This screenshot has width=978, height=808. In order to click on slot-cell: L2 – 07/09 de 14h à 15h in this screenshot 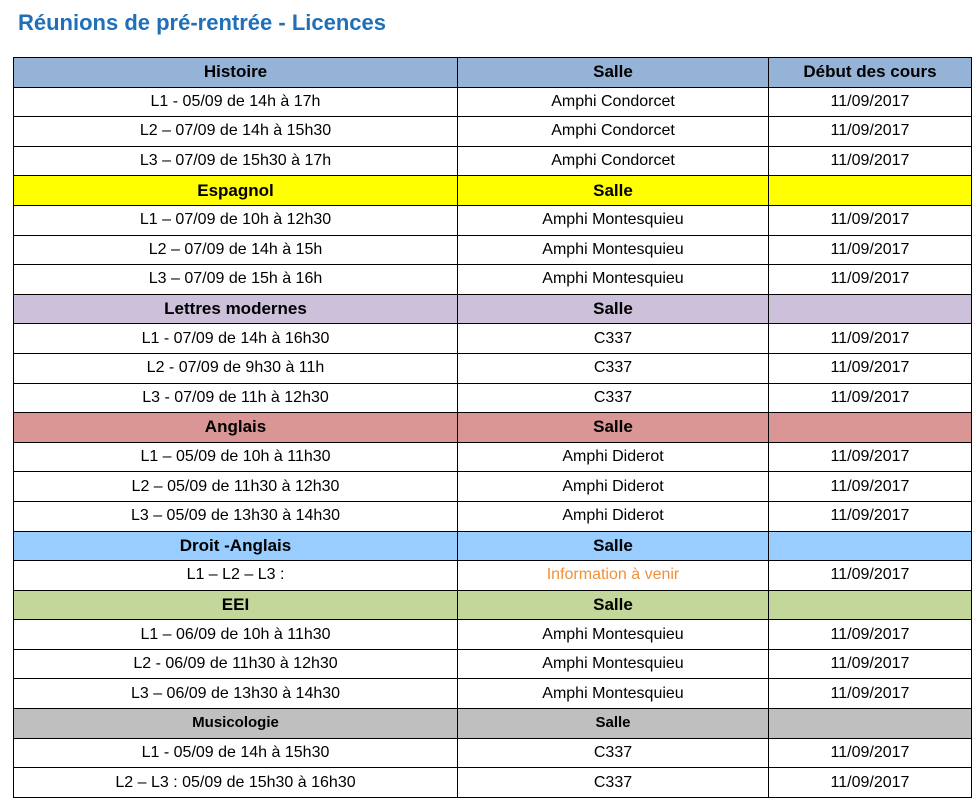, I will do `click(235, 250)`.